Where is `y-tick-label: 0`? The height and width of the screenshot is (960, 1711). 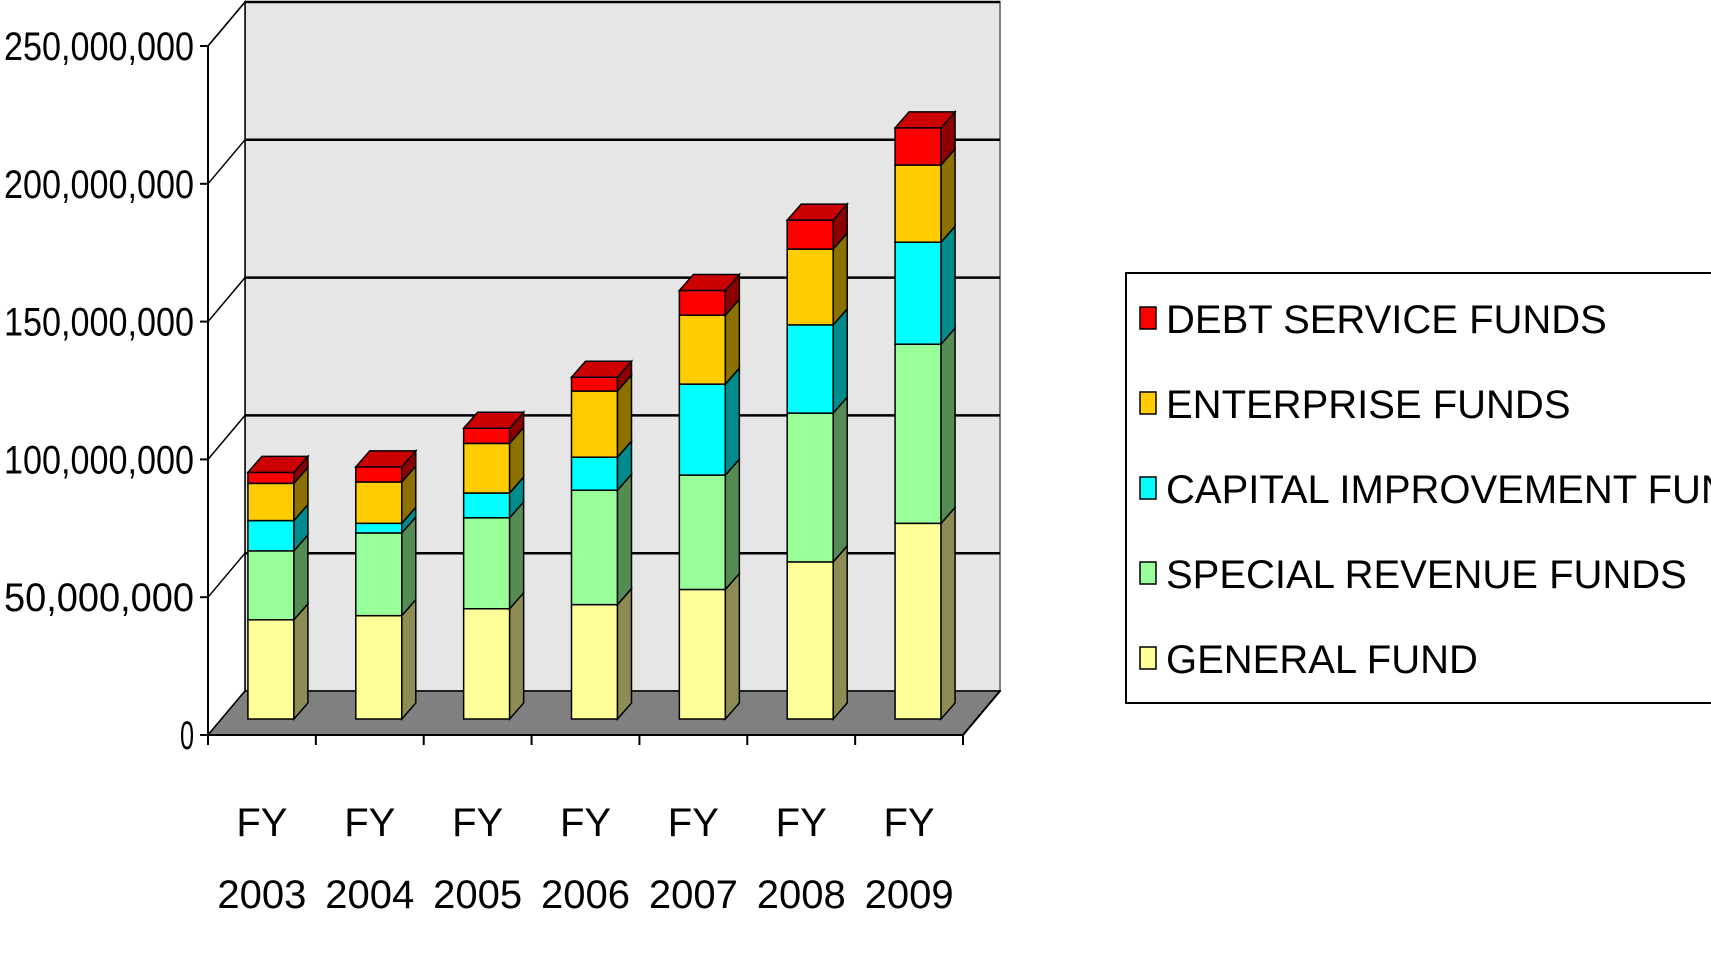 y-tick-label: 0 is located at coordinates (187, 736).